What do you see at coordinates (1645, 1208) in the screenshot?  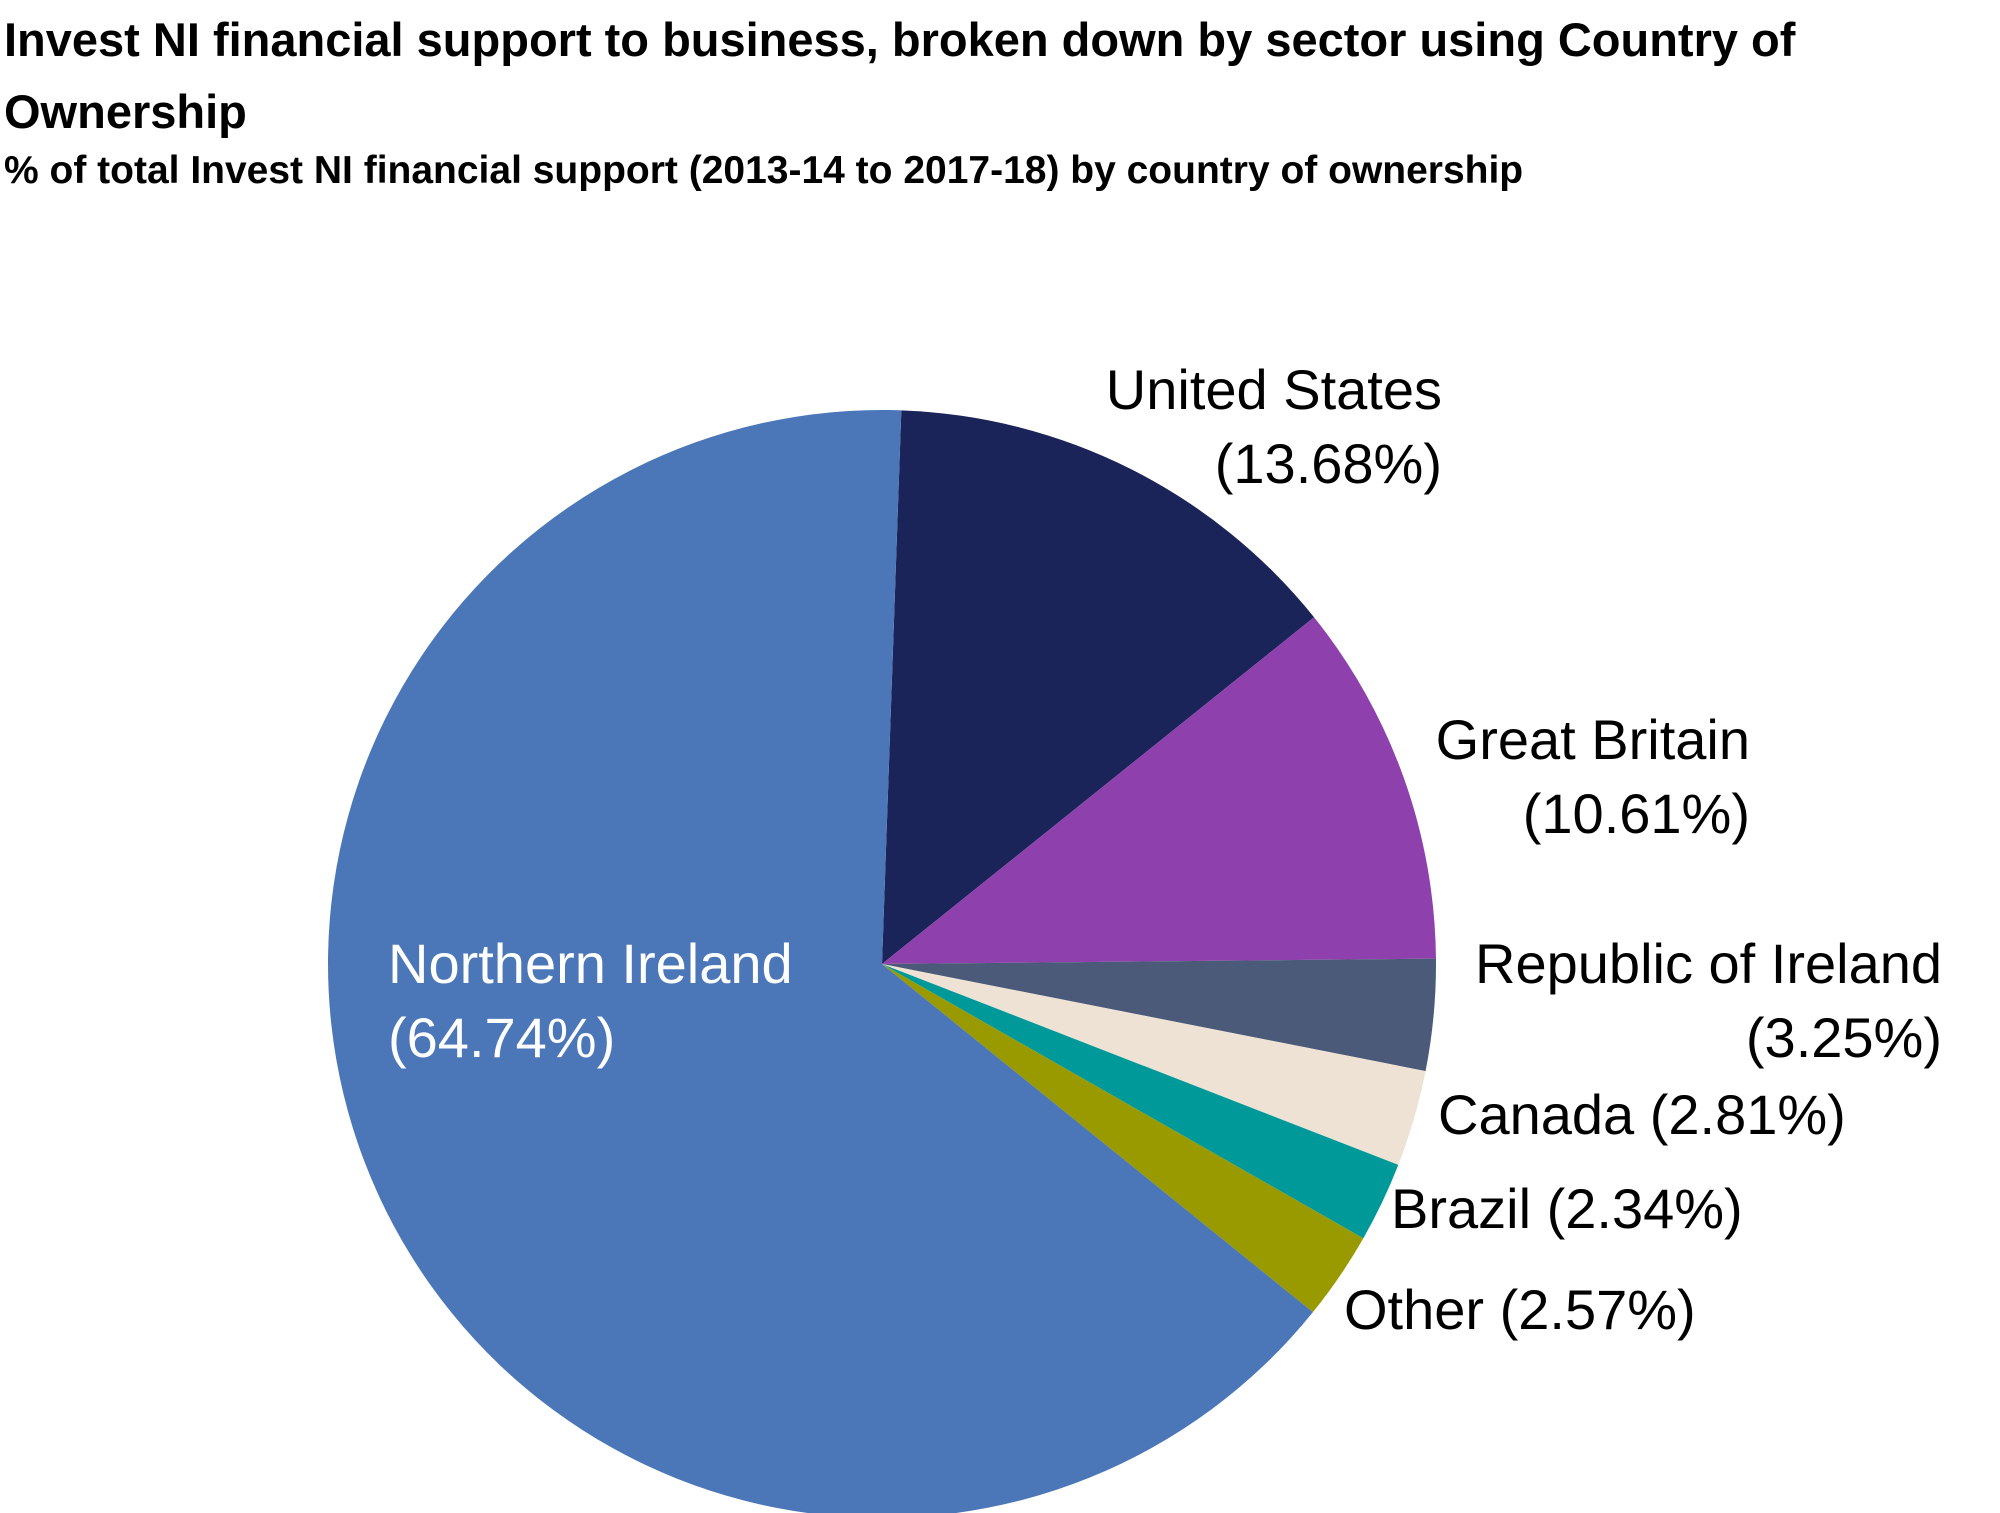 I see `slice-value-label: (2.34%)` at bounding box center [1645, 1208].